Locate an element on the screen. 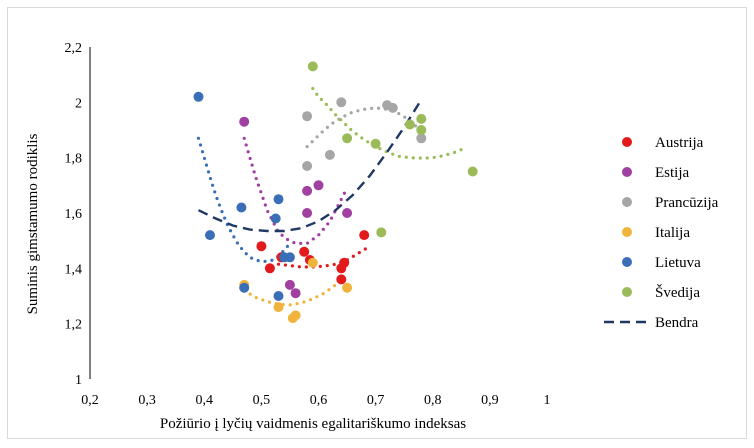 The height and width of the screenshot is (448, 754). legend-label-lietuva: Lietuva is located at coordinates (678, 263).